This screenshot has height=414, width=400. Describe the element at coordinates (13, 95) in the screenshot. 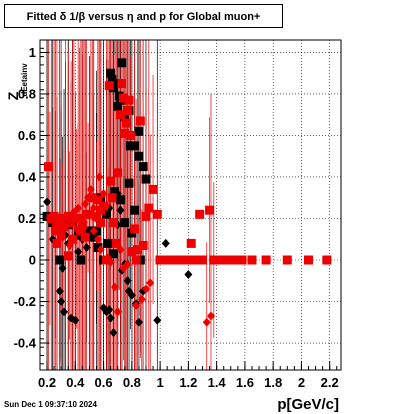

I see `y-axis-label: Z` at that location.